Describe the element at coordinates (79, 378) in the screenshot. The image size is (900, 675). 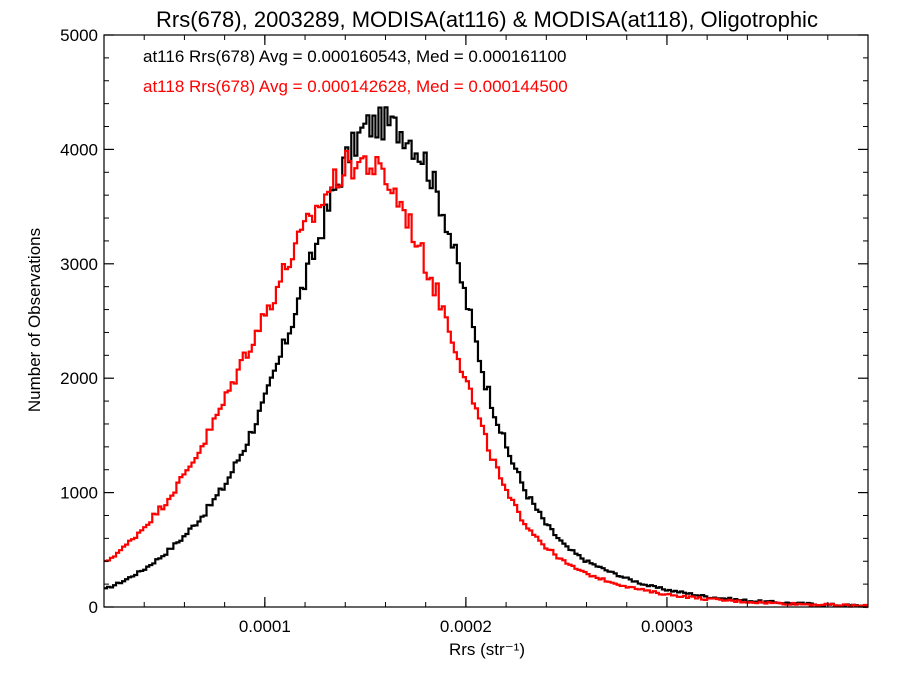
I see `y-tick-label: 2000` at that location.